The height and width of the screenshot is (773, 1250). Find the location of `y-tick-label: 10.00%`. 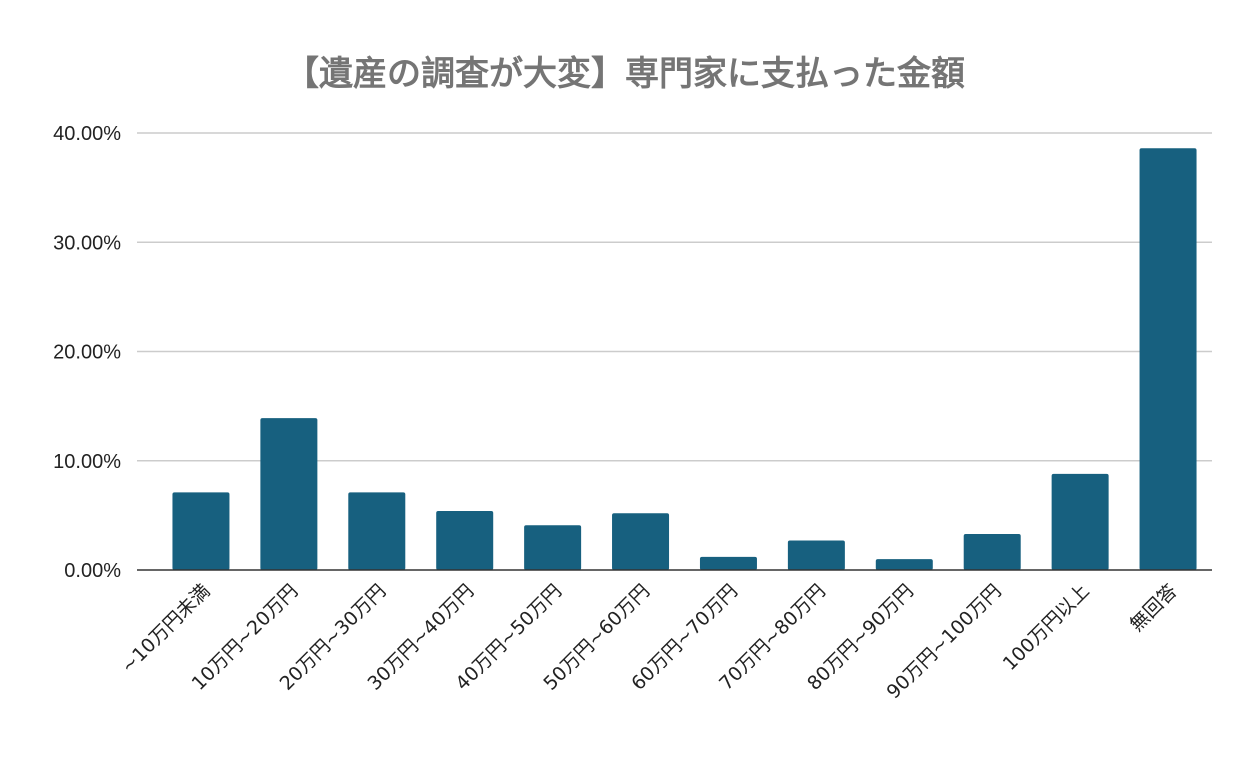

y-tick-label: 10.00% is located at coordinates (87, 462).